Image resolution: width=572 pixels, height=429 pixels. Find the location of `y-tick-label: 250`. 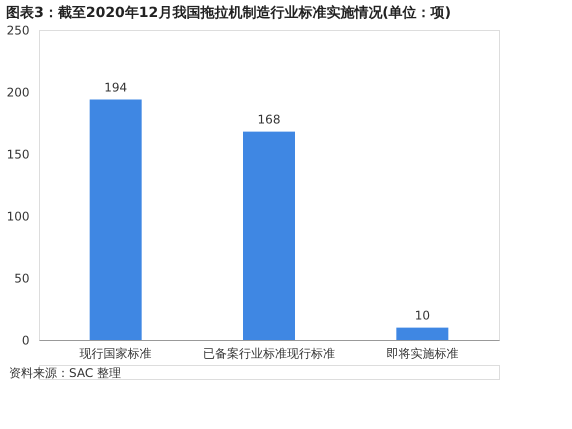

y-tick-label: 250 is located at coordinates (18, 31).